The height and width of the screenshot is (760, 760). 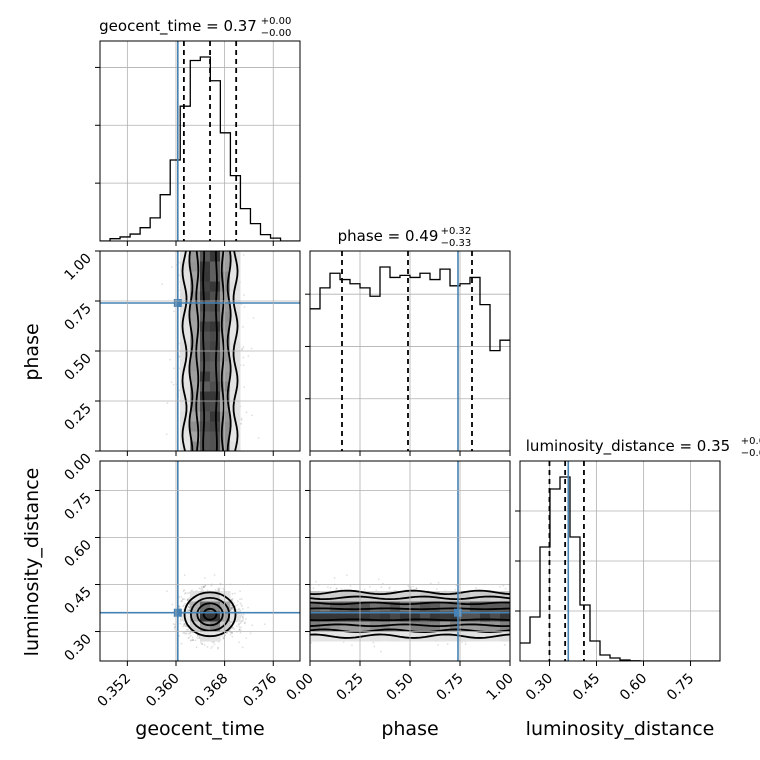 I want to click on histogram-phase, so click(x=410, y=309).